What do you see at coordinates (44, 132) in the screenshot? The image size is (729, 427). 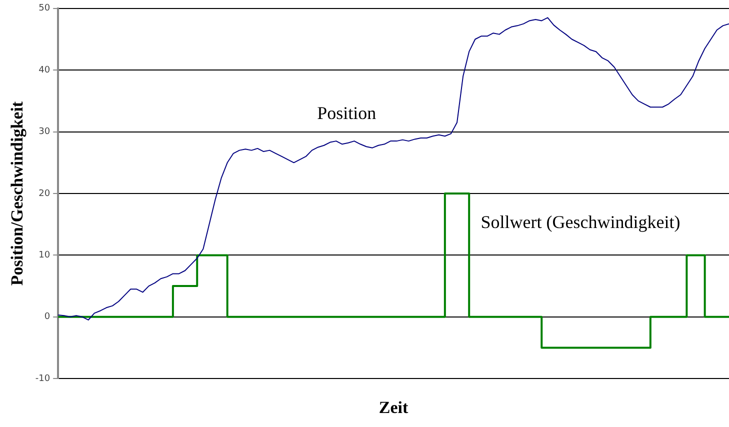 I see `y-tick-label: 30` at bounding box center [44, 132].